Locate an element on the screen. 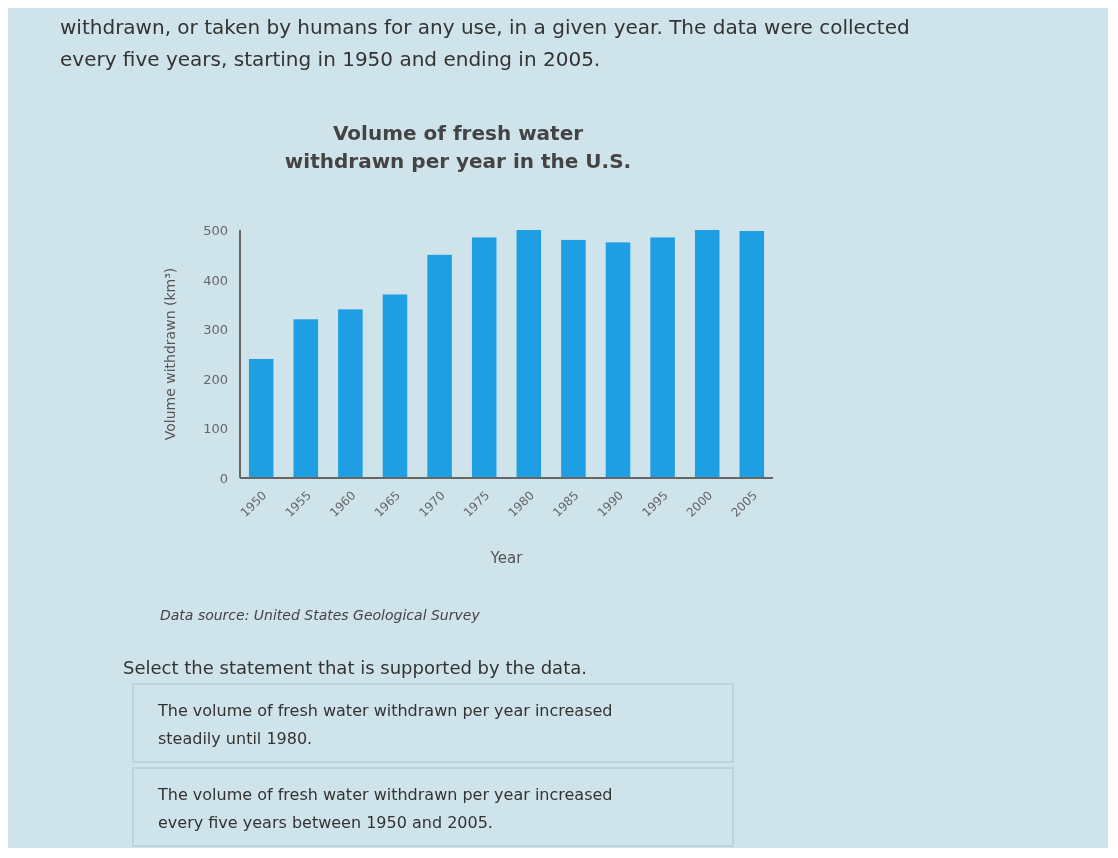  y-tick-label: 0 is located at coordinates (223, 478).